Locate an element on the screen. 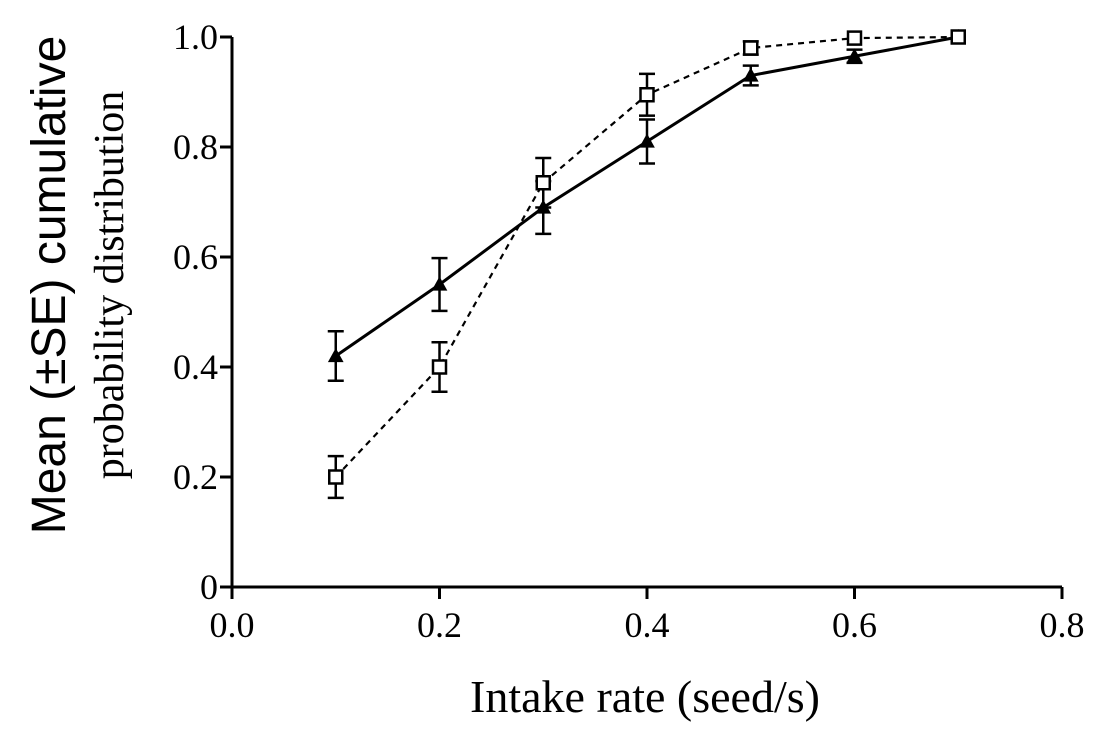  y-tick-label: 0.4 is located at coordinates (195, 367).